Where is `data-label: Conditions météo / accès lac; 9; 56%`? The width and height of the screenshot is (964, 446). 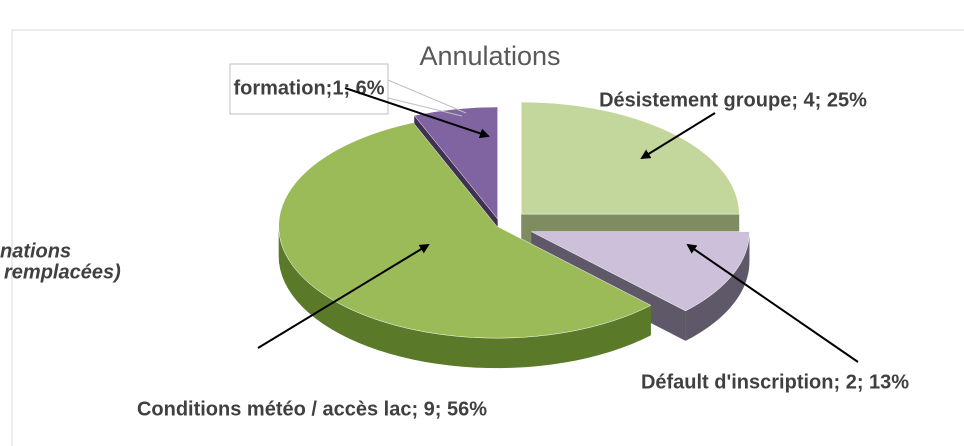 data-label: Conditions météo / accès lac; 9; 56% is located at coordinates (312, 409).